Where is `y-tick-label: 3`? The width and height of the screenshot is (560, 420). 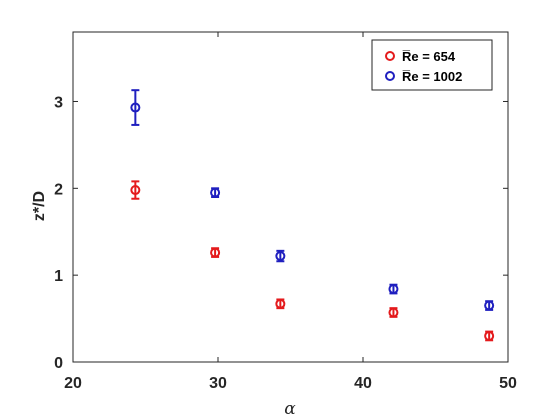 y-tick-label: 3 is located at coordinates (58, 102).